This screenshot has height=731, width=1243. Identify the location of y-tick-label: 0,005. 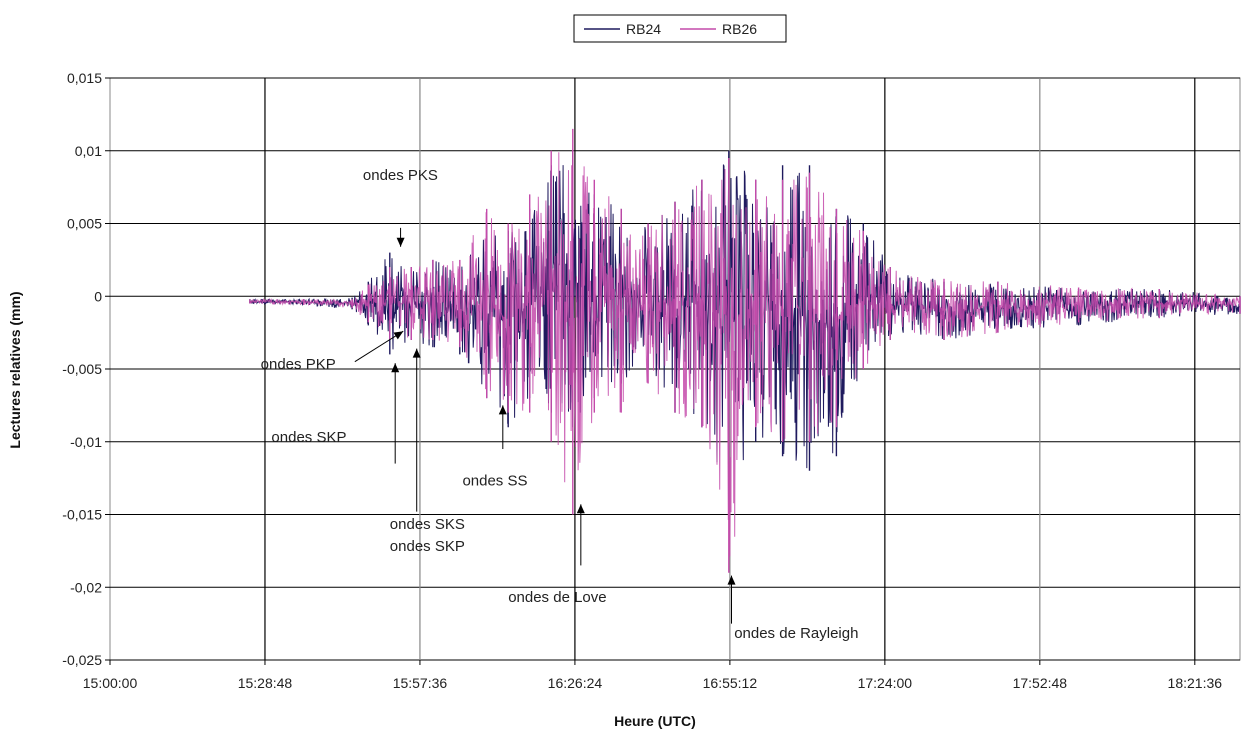
(84, 224).